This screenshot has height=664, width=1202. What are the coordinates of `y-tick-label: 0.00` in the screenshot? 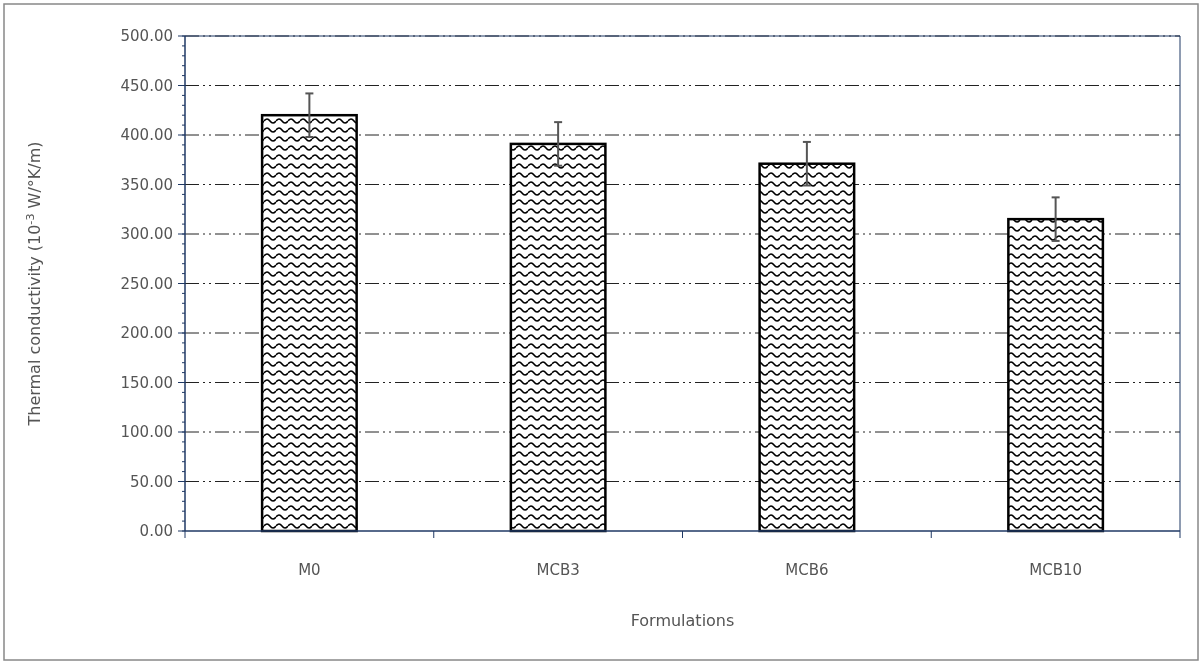 It's located at (156, 531).